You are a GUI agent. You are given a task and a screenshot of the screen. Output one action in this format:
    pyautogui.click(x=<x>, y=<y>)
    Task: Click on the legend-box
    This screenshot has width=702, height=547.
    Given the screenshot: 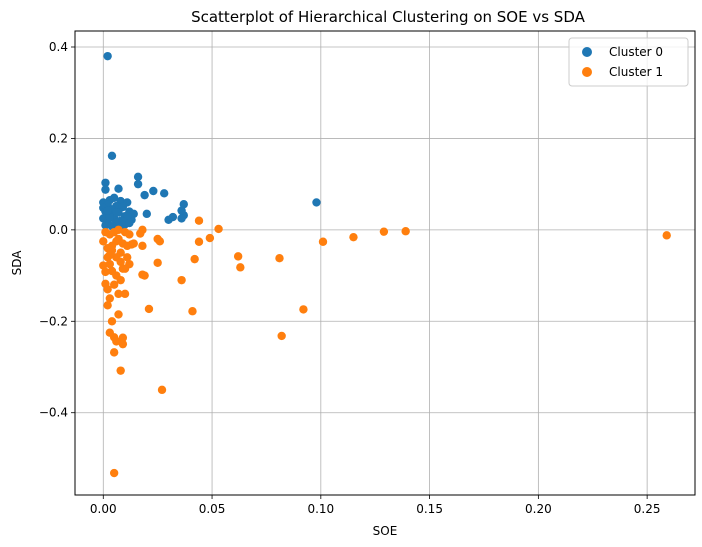 What is the action you would take?
    pyautogui.click(x=628, y=62)
    